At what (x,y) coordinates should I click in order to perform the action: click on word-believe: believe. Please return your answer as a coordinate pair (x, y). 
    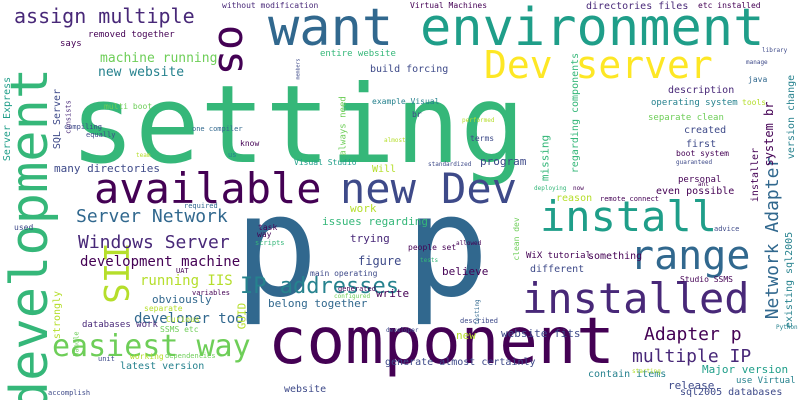
    Looking at the image, I should click on (465, 271).